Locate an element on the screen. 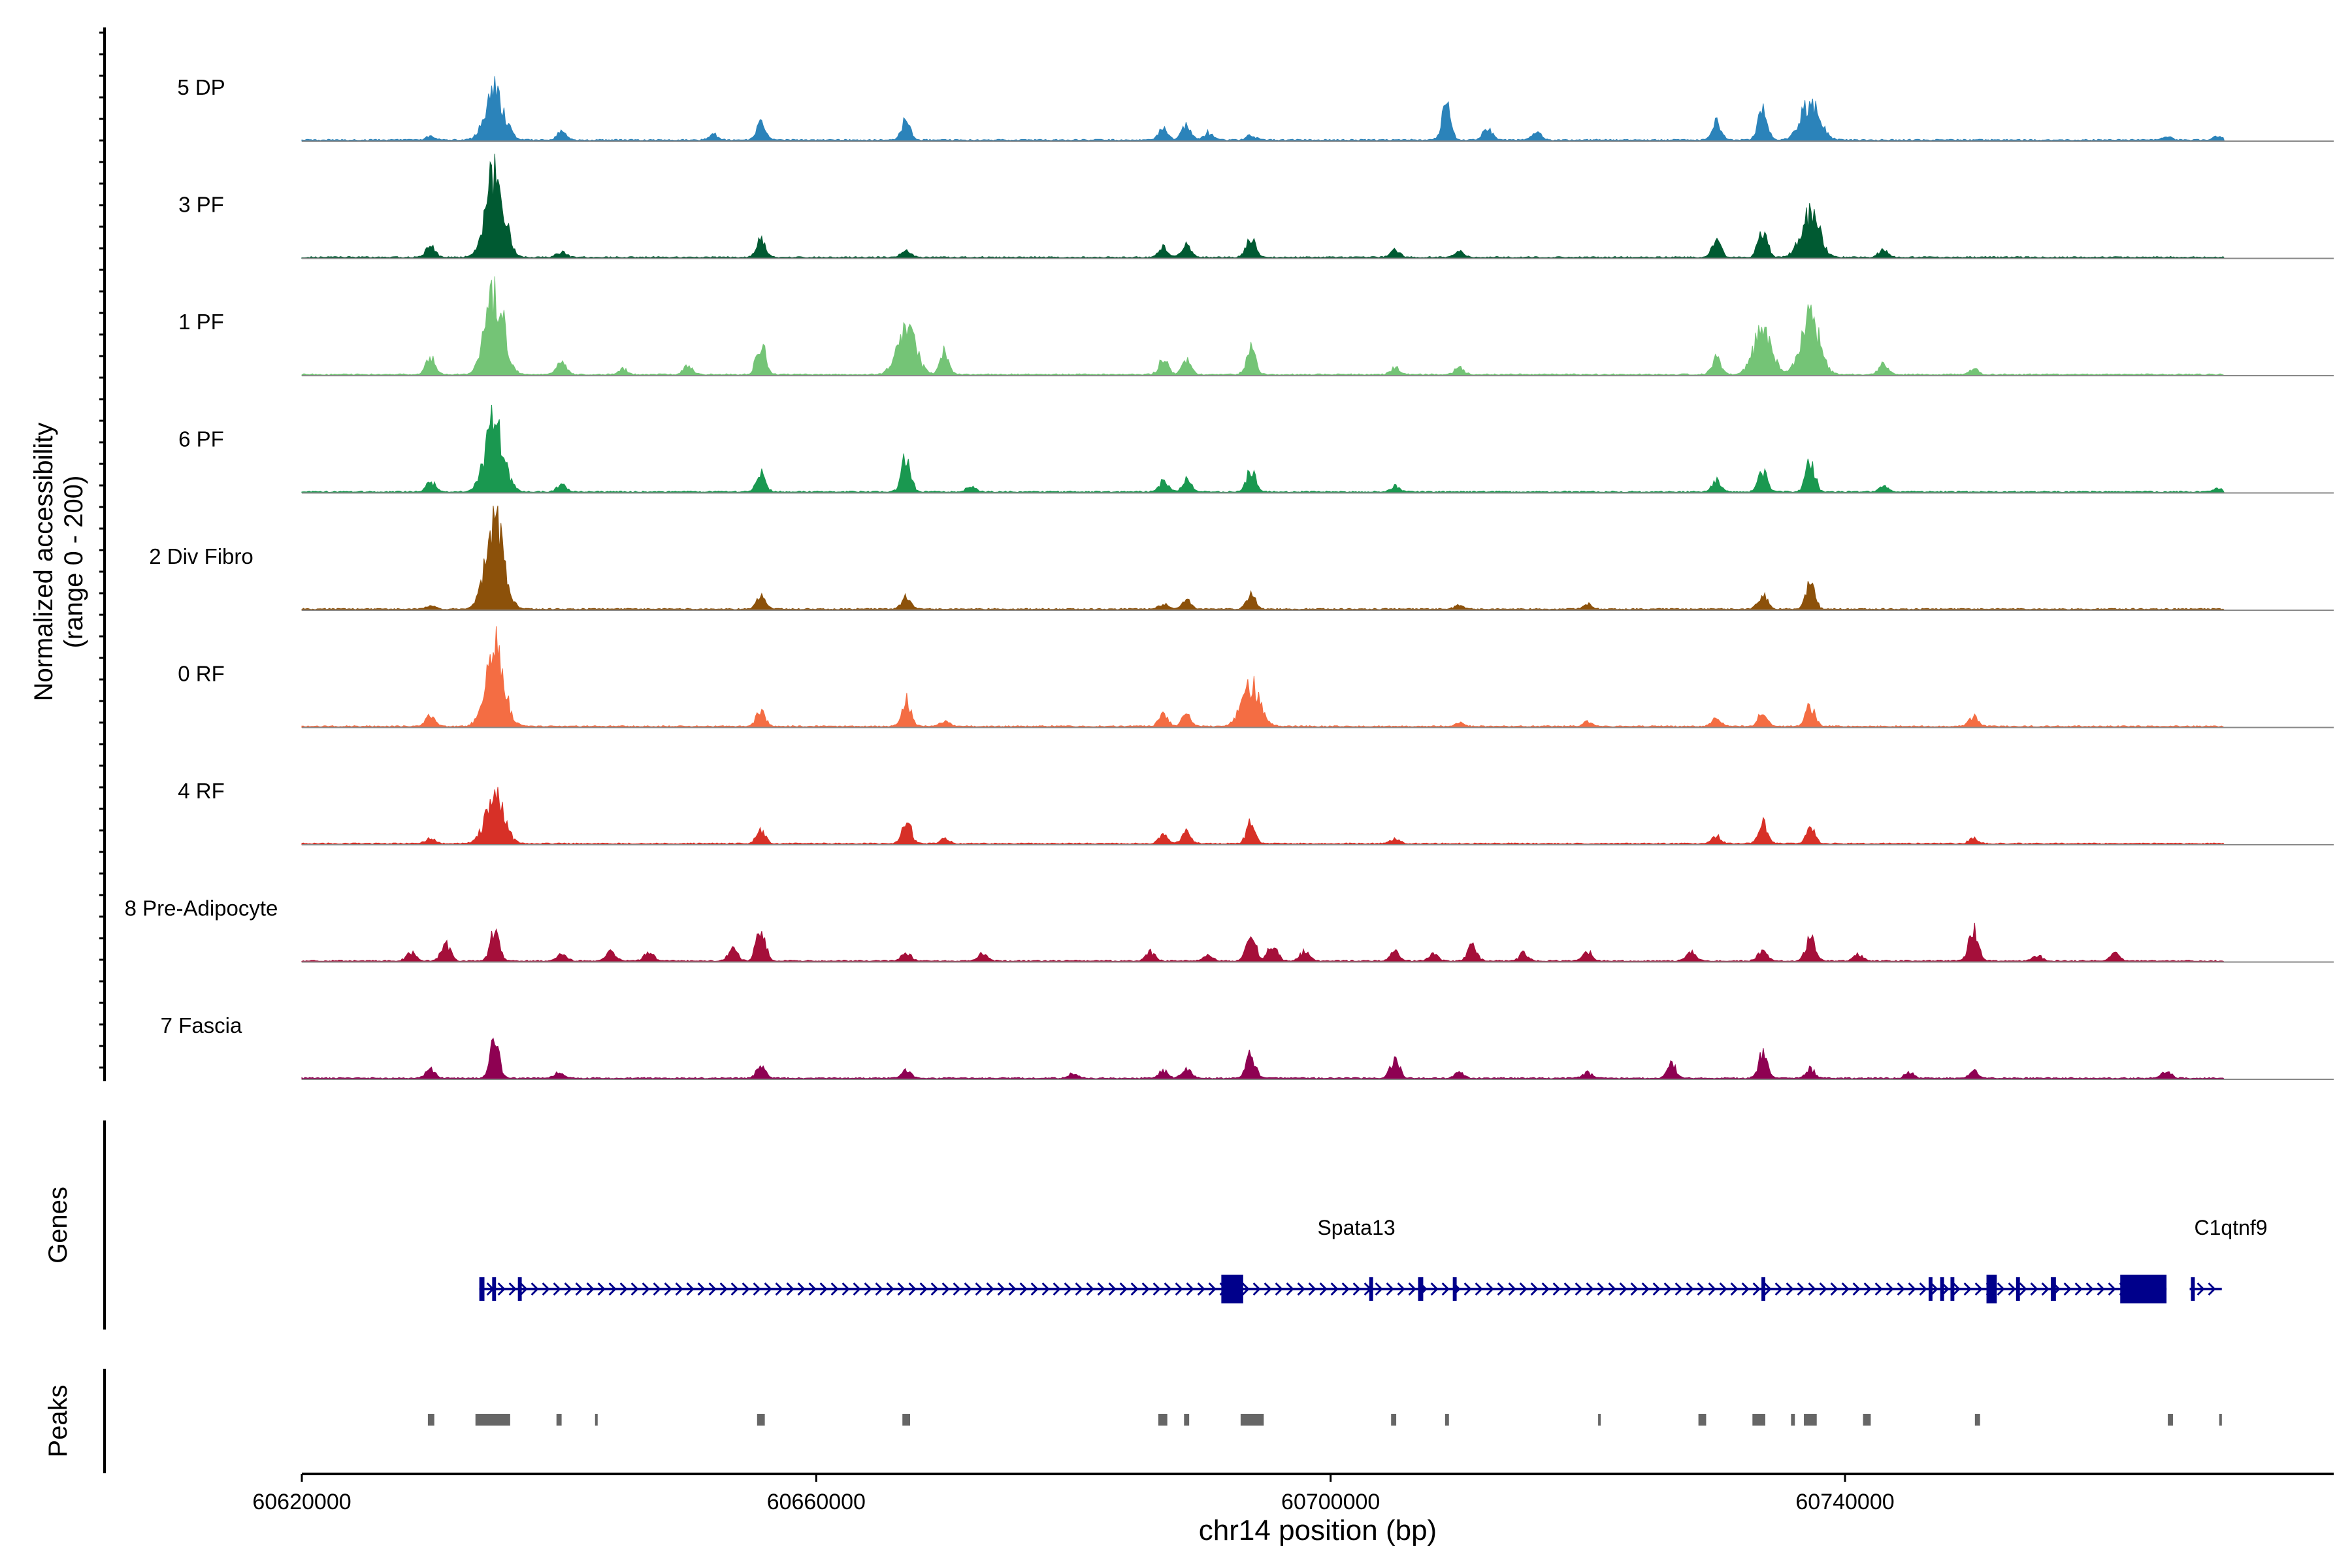 Image resolution: width=2352 pixels, height=1568 pixels. track-label: 8 Pre-Adipocyte is located at coordinates (201, 908).